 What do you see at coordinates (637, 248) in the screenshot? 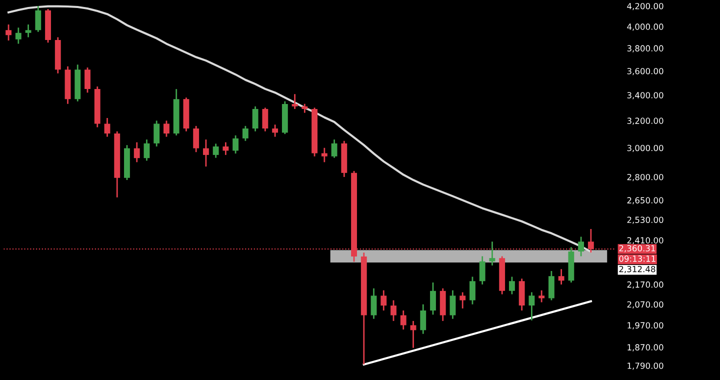
I see `ref-line-label: 2,360.31` at bounding box center [637, 248].